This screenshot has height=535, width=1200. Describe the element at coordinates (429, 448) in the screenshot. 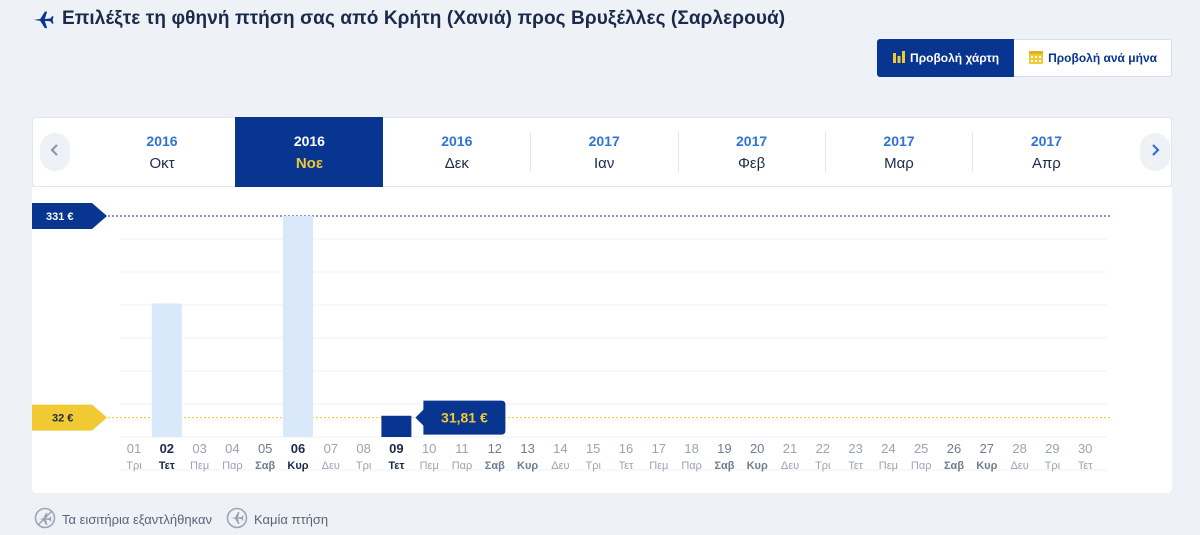

I see `day-number: 10` at that location.